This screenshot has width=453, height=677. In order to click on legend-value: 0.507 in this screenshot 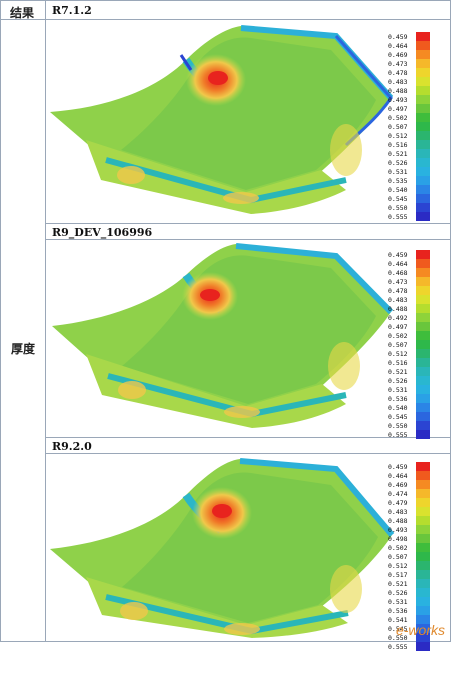, I will do `click(398, 345)`.